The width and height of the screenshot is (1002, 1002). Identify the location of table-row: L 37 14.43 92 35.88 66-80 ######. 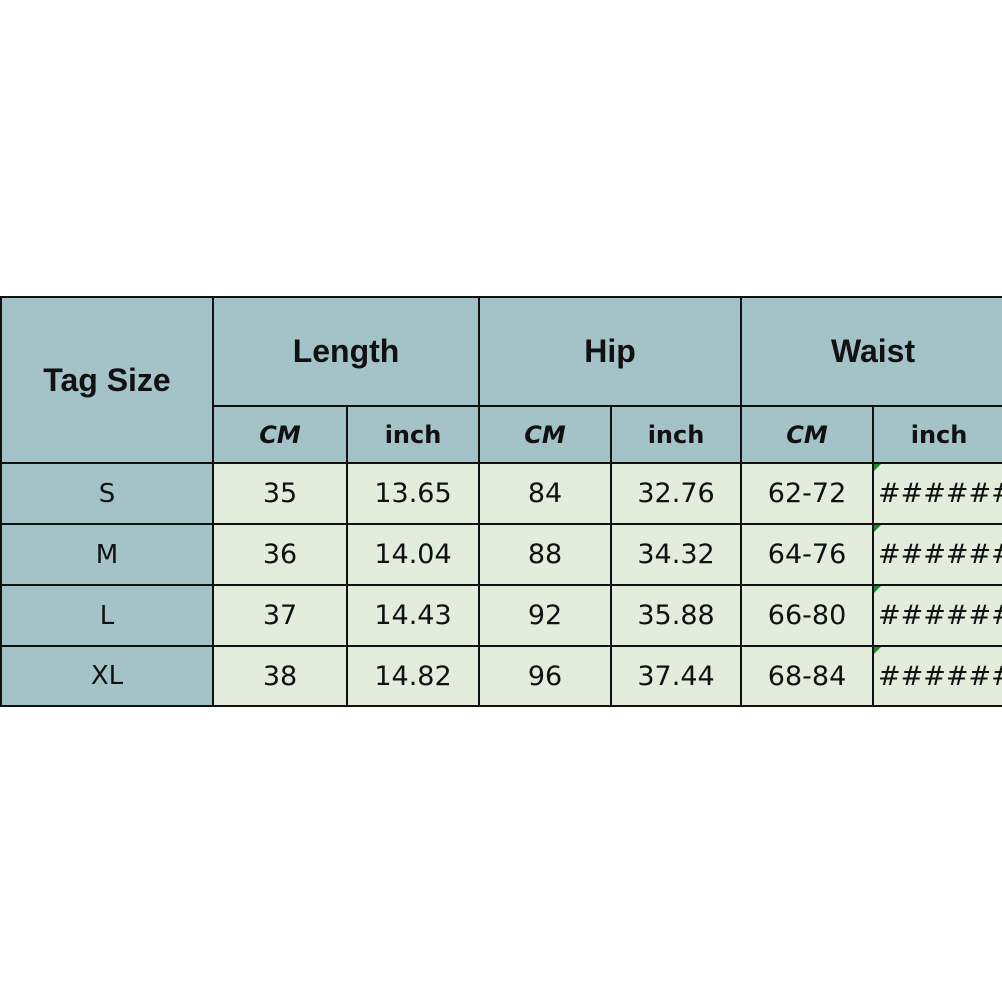
(501, 615).